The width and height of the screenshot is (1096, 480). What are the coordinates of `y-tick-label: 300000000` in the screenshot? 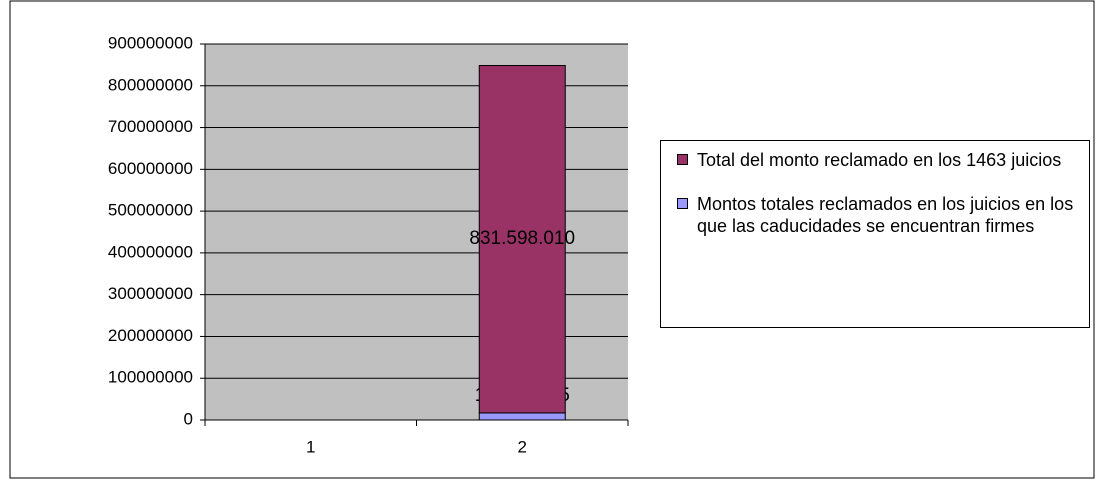 It's located at (150, 293).